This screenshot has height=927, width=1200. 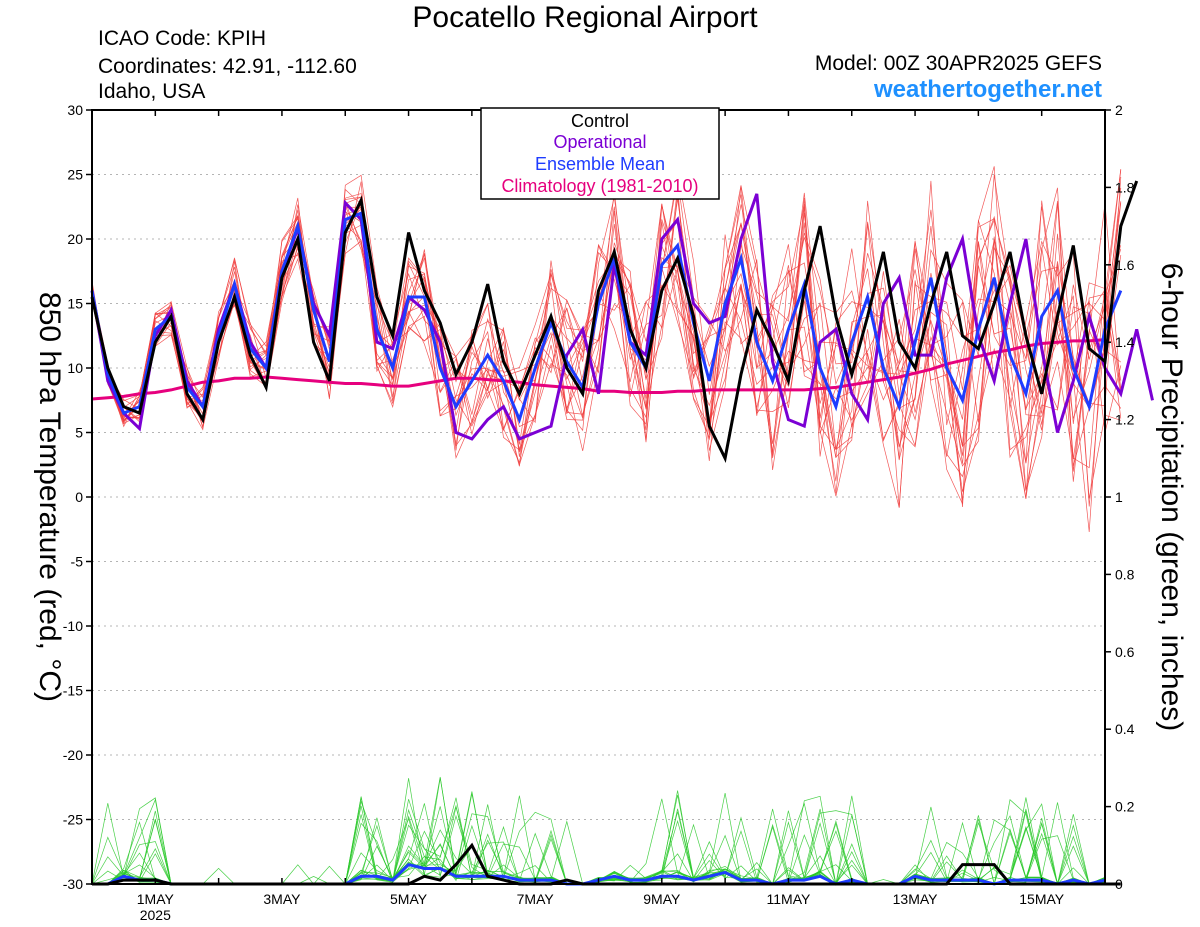 I want to click on precip-member-lines, so click(x=598, y=831).